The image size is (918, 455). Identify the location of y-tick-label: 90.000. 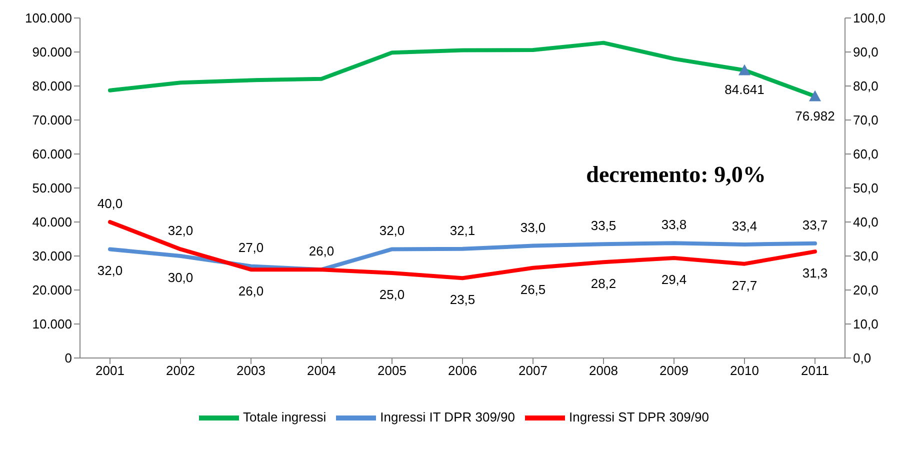
(52, 52).